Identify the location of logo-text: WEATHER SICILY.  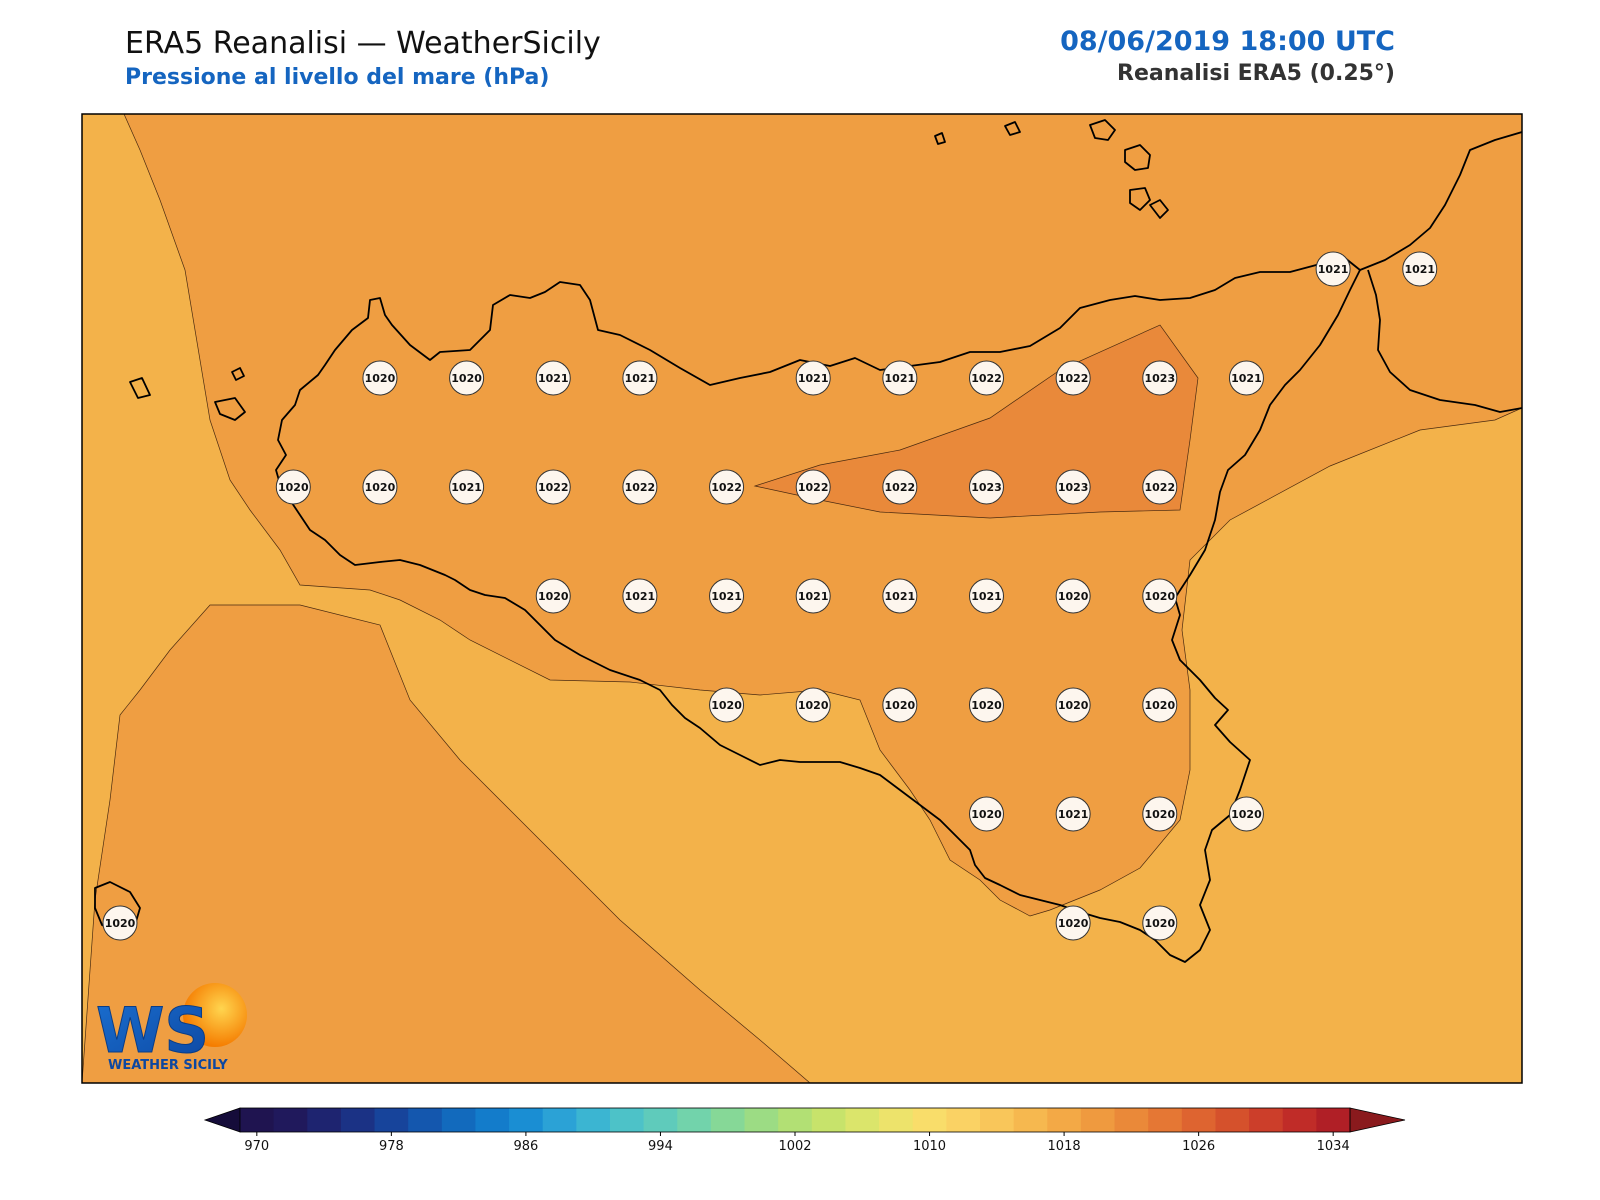
(168, 1065).